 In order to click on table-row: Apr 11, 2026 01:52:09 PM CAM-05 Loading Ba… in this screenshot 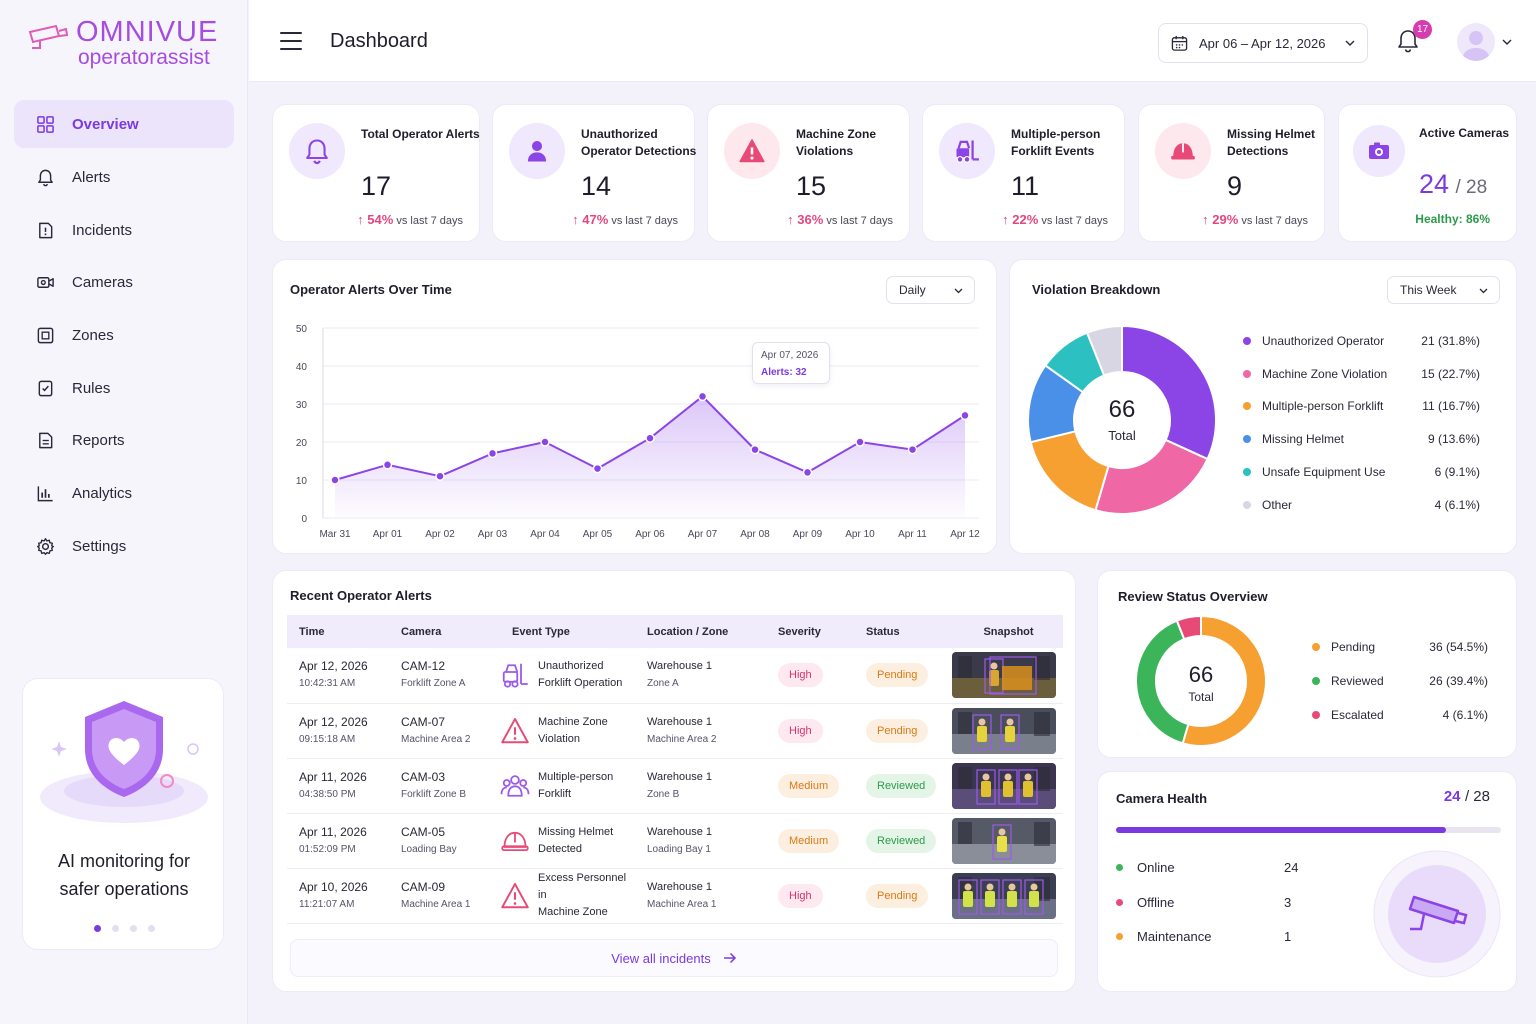, I will do `click(675, 841)`.